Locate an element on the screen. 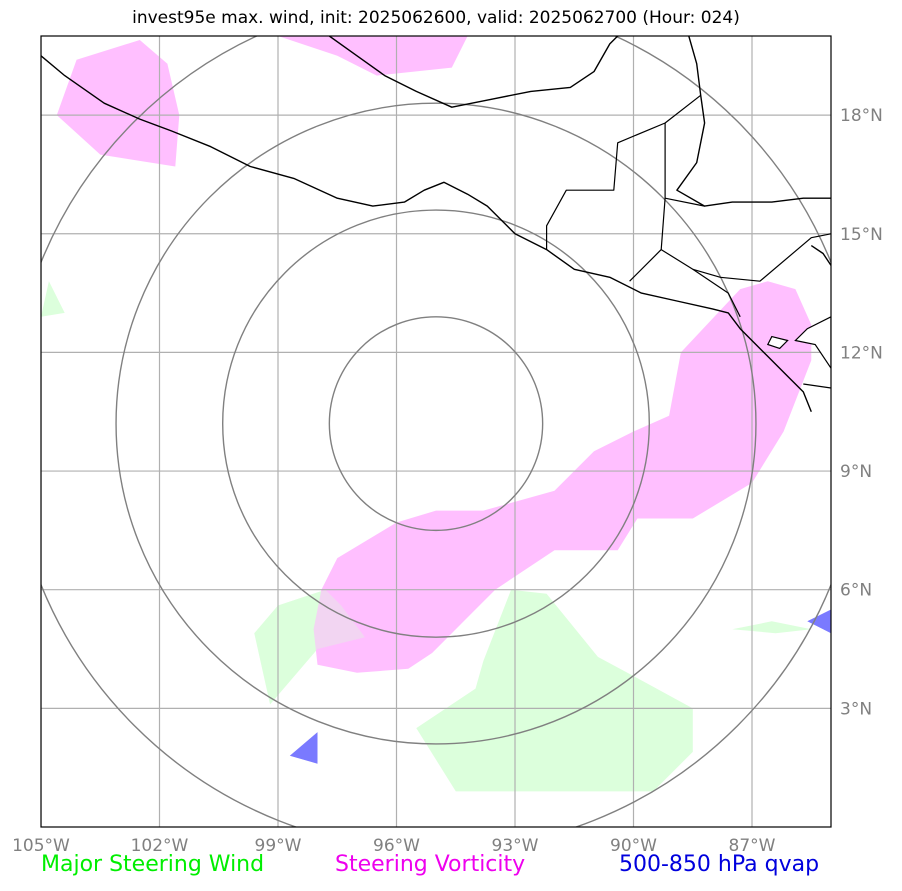 Image resolution: width=902 pixels, height=891 pixels. legend-qvap: 500-850 hPa qvap is located at coordinates (719, 864).